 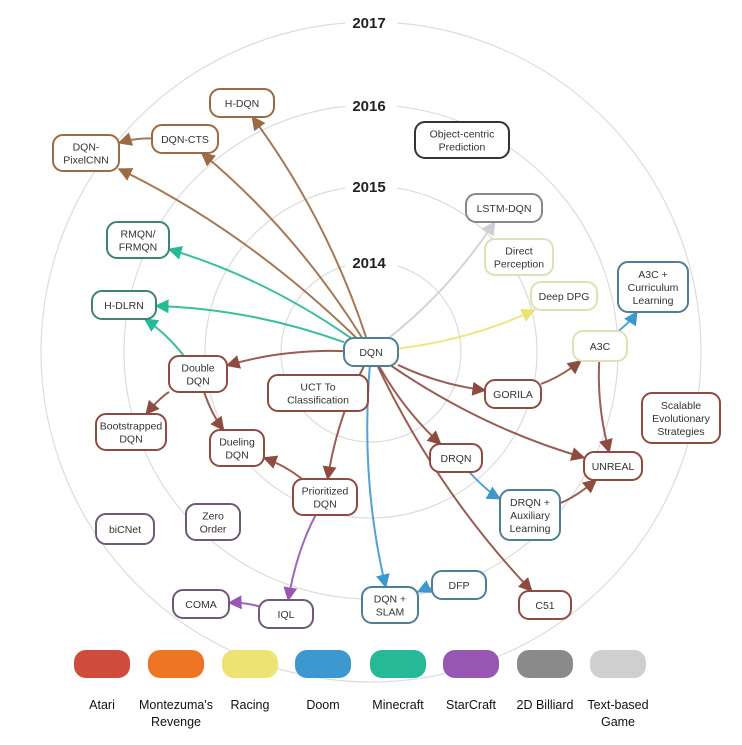 I want to click on node-unreal: UNREAL, so click(x=613, y=466).